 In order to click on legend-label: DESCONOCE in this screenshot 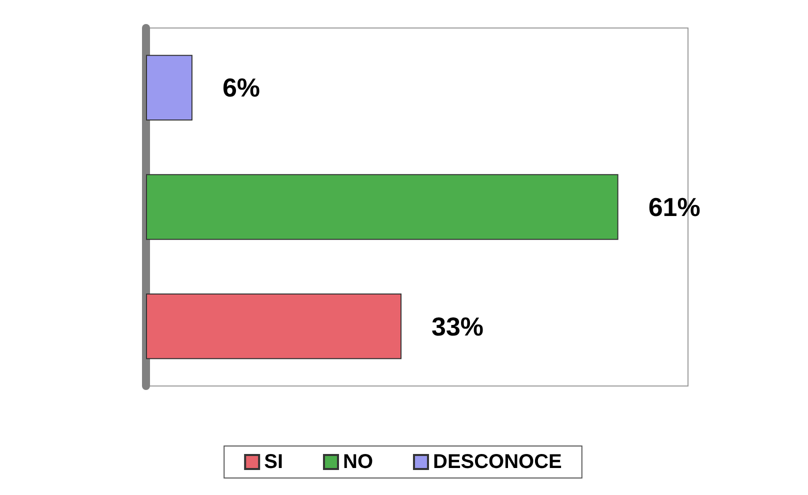, I will do `click(497, 462)`.